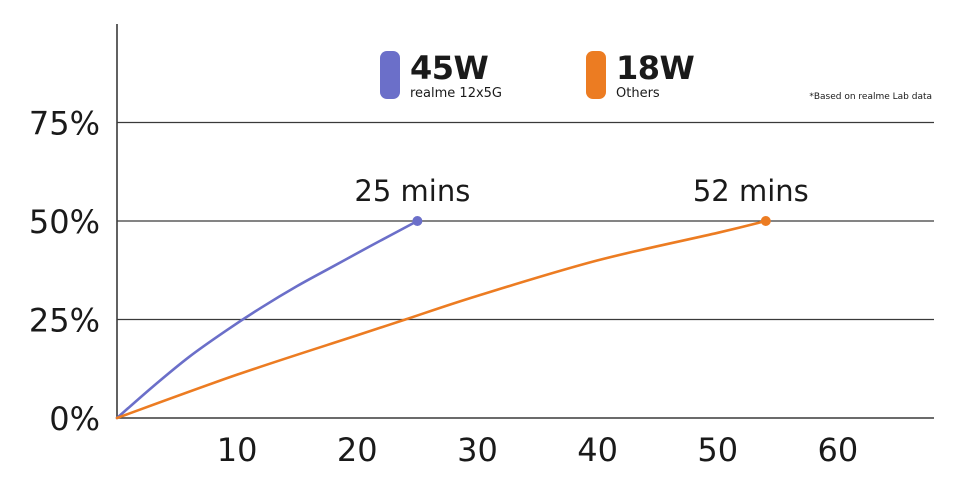 The height and width of the screenshot is (494, 968). Describe the element at coordinates (870, 97) in the screenshot. I see `source-note: *Based on realme Lab data` at that location.